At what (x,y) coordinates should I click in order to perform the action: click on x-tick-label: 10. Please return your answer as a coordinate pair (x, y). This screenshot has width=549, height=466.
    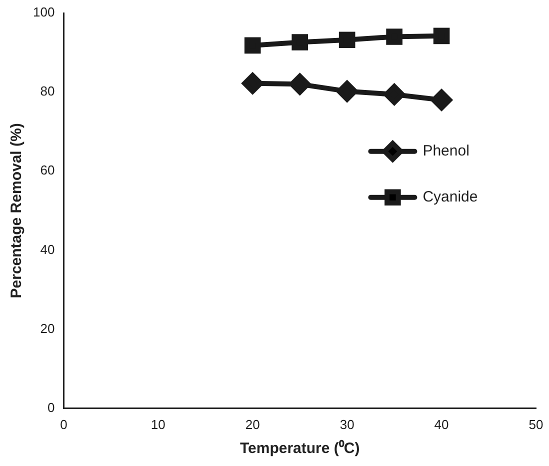
    Looking at the image, I should click on (158, 424).